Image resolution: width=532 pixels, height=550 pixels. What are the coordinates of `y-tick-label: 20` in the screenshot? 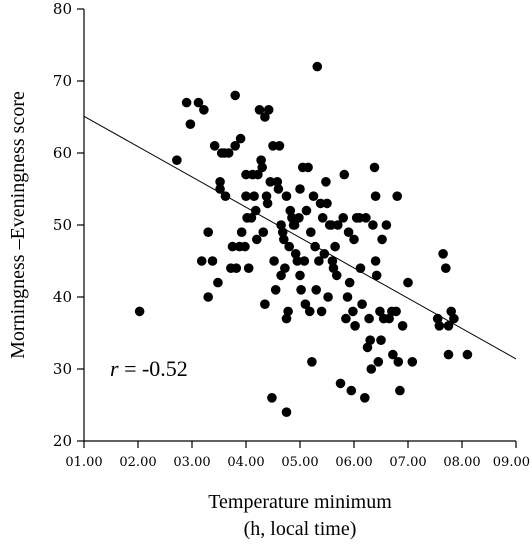 It's located at (62, 441).